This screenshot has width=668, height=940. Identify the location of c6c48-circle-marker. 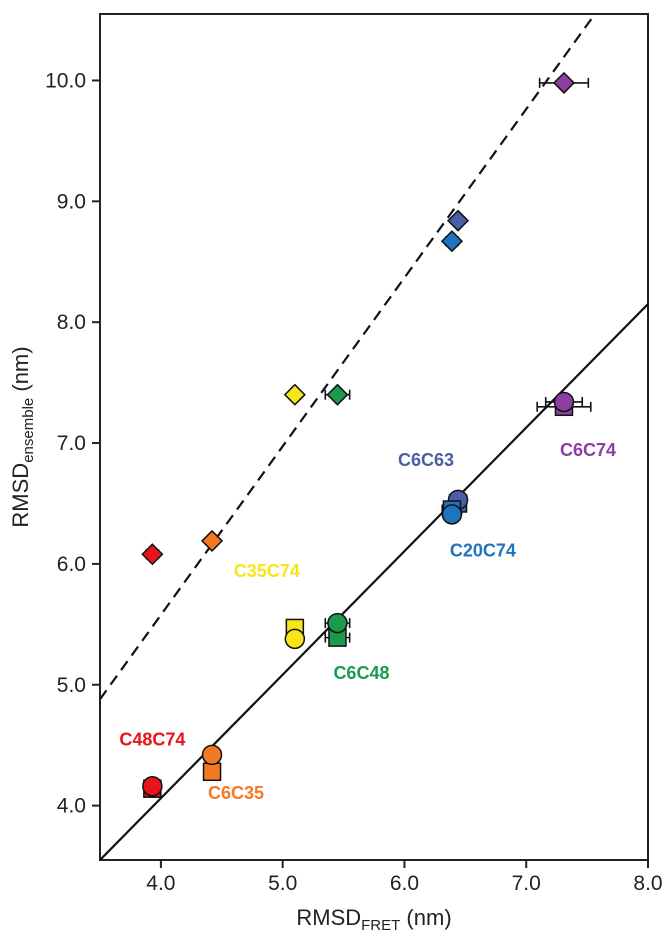
(337, 623).